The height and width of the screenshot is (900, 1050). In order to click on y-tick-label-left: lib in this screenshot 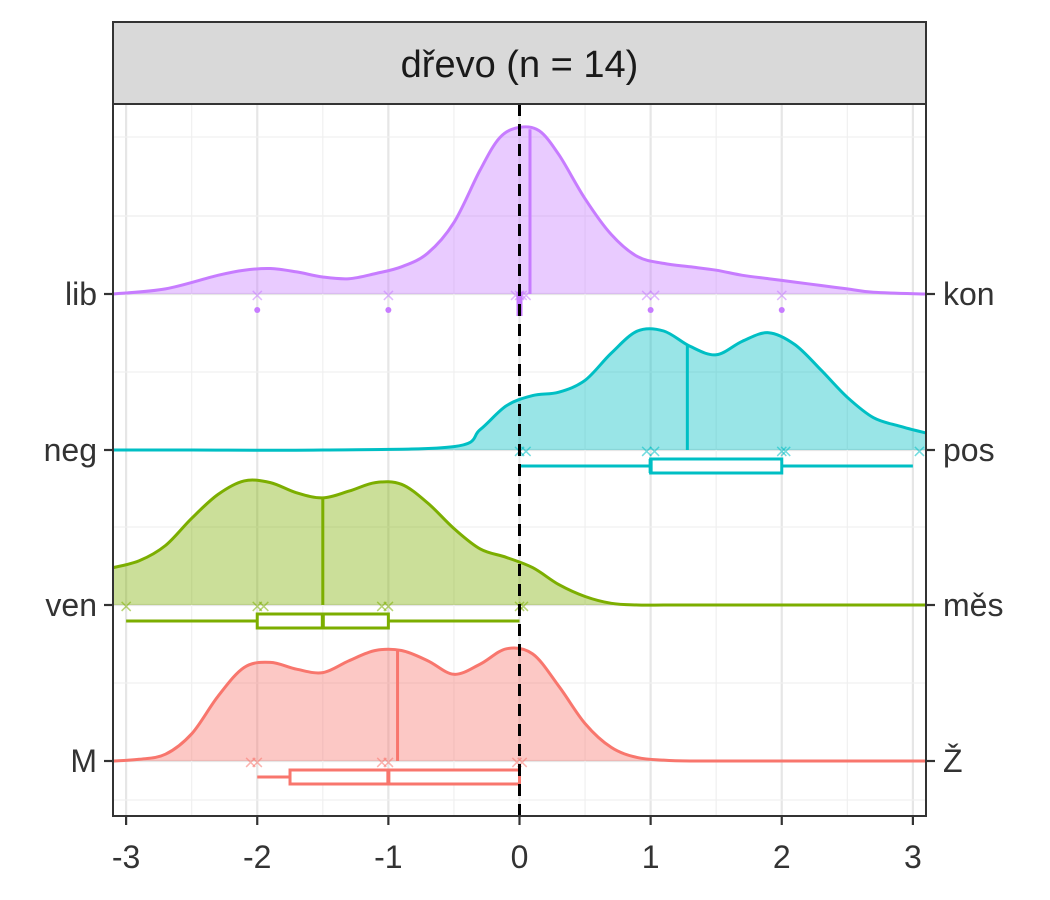, I will do `click(81, 294)`.